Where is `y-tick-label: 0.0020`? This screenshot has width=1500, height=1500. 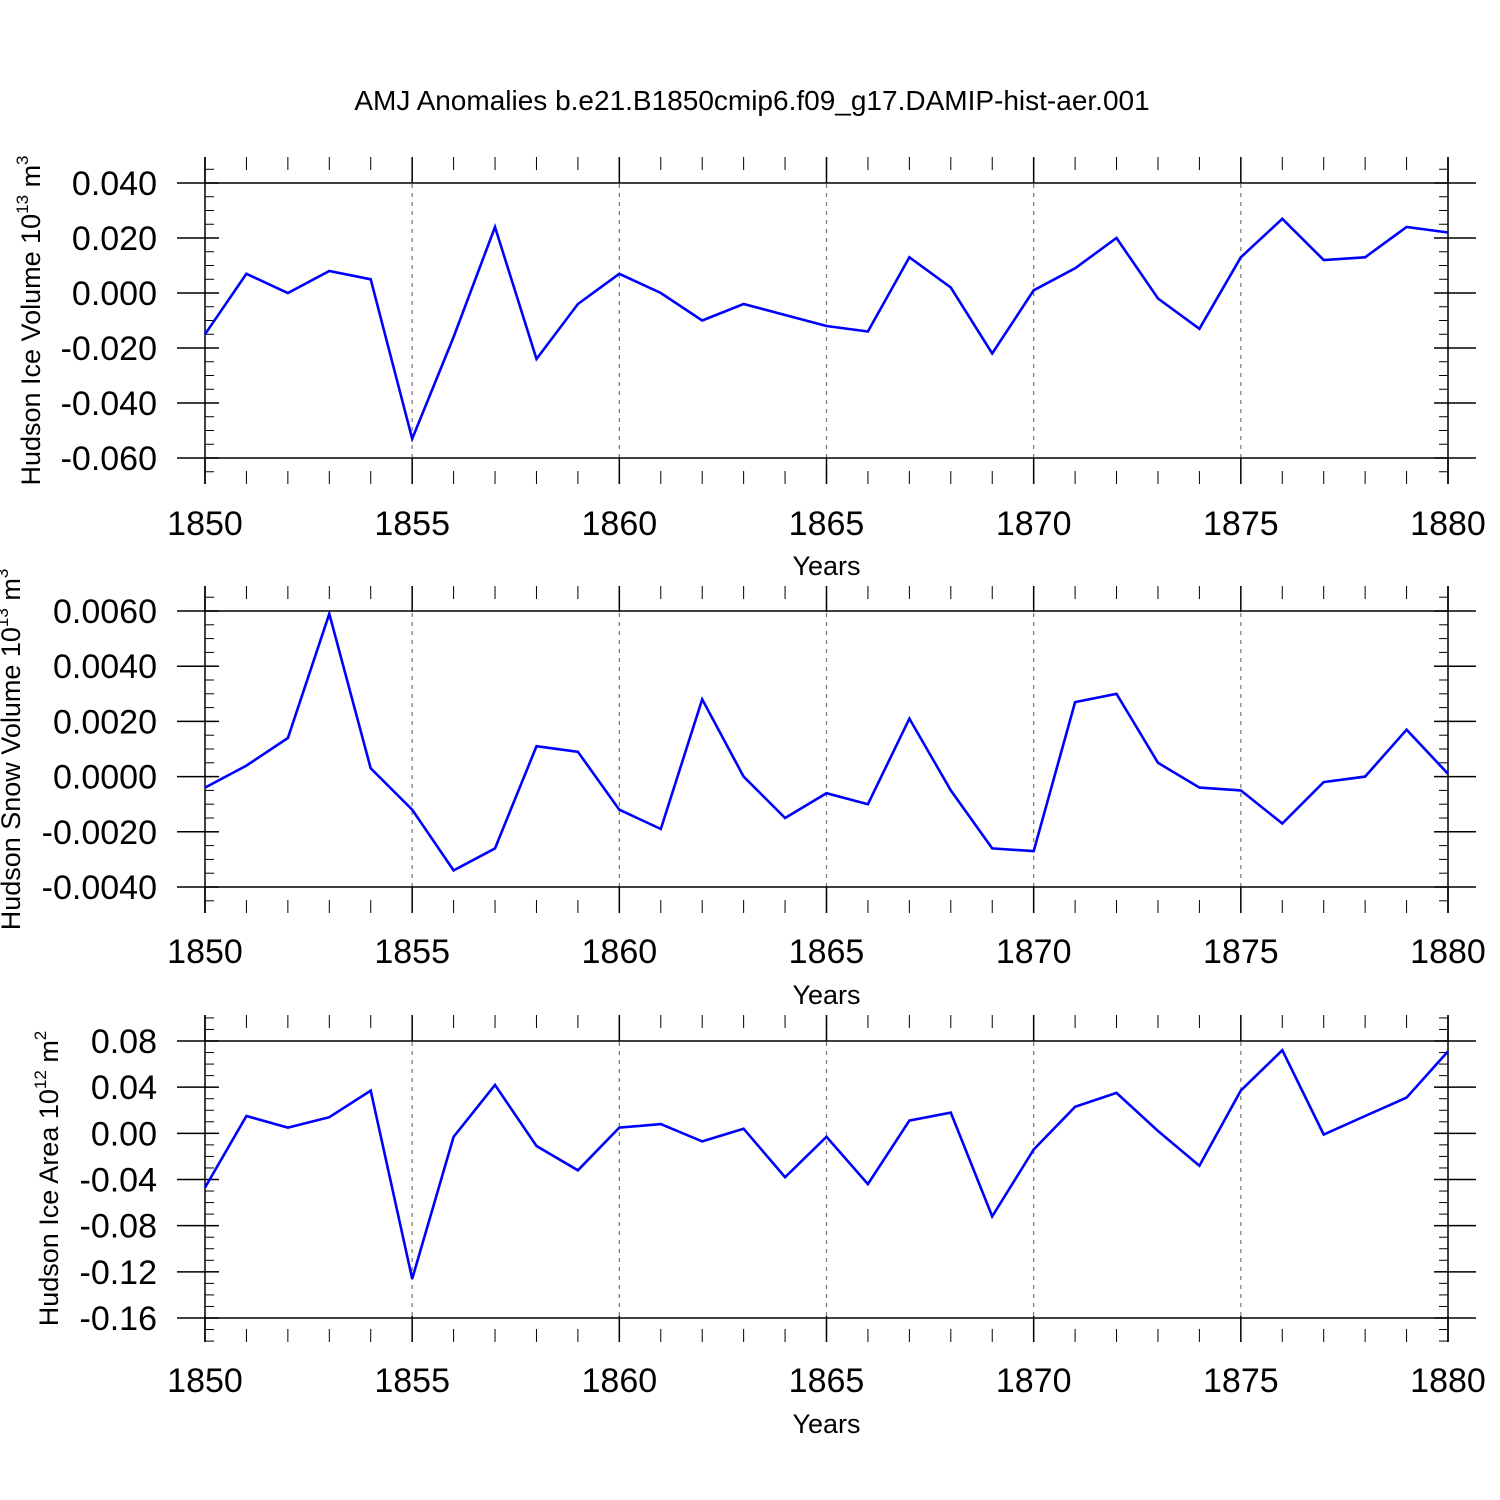 y-tick-label: 0.0020 is located at coordinates (105, 722).